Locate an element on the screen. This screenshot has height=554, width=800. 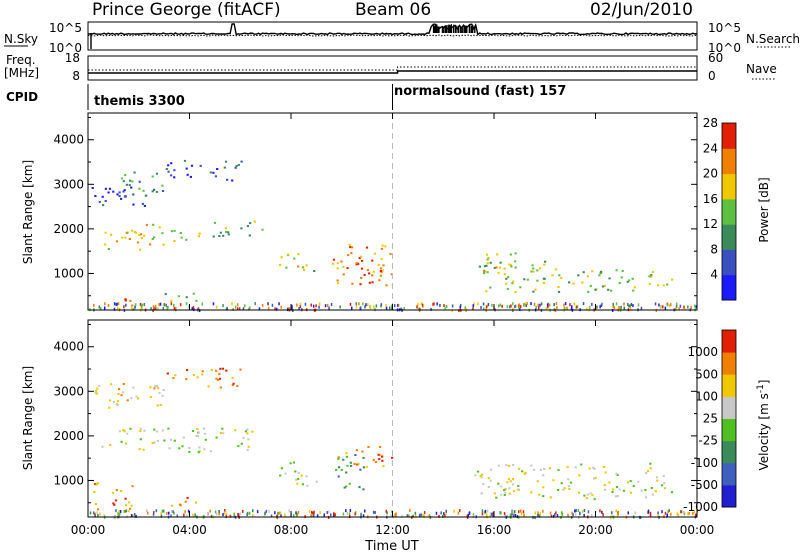
noise-left-tick-top: 10^5 is located at coordinates (65, 28).